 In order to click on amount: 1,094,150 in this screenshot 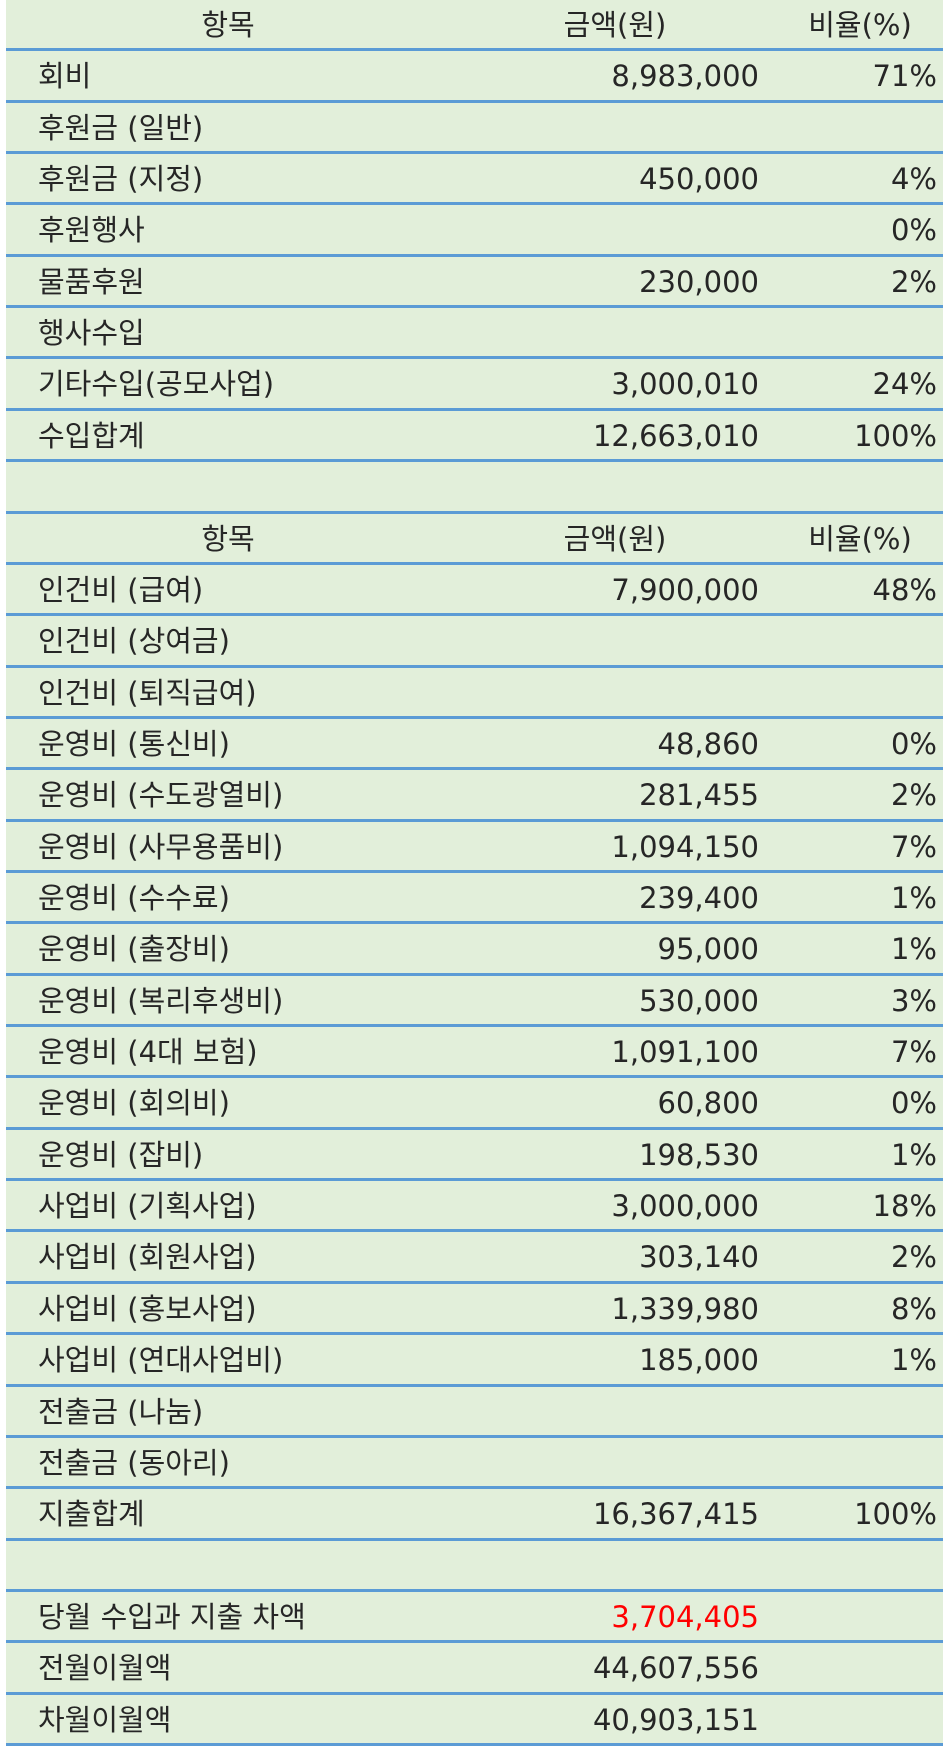, I will do `click(685, 846)`.